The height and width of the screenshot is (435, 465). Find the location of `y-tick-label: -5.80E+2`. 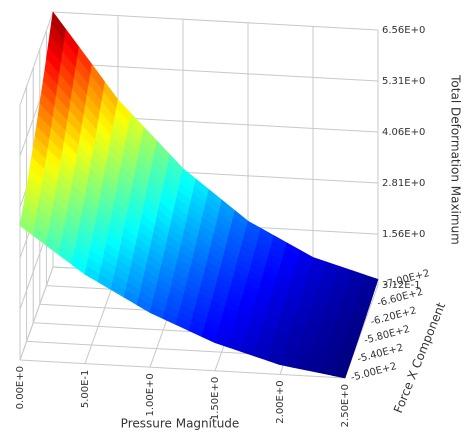

y-tick-label: -5.80E+2 is located at coordinates (387, 335).